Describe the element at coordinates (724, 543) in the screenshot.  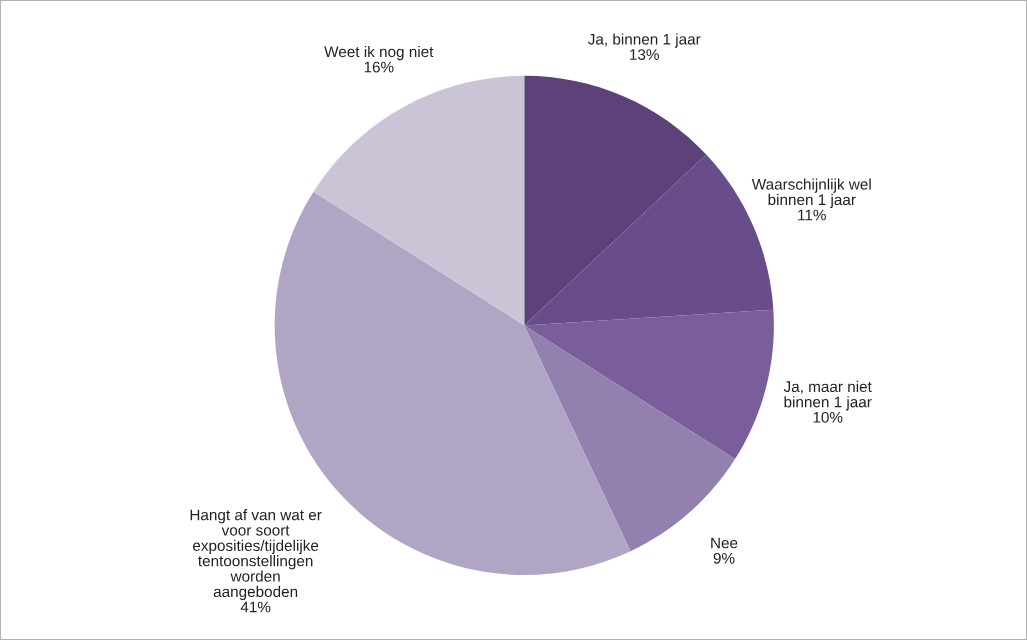
I see `slice-label: Nee` at that location.